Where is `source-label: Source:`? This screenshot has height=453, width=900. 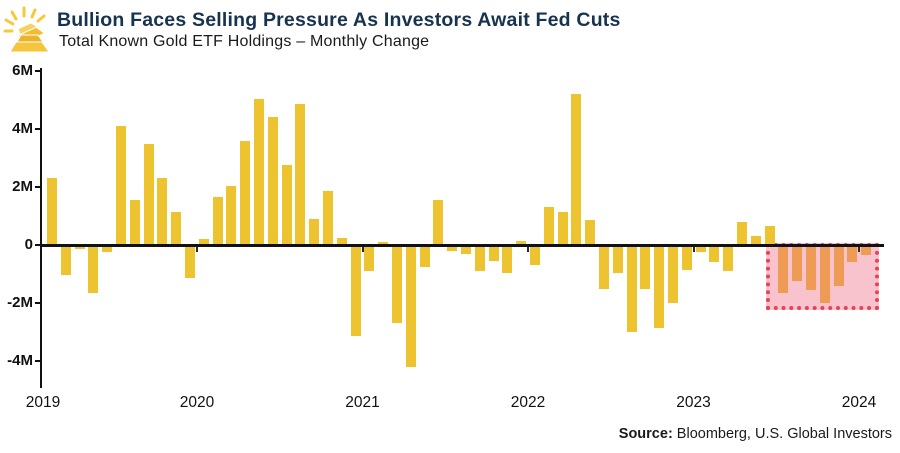
source-label: Source: is located at coordinates (645, 434).